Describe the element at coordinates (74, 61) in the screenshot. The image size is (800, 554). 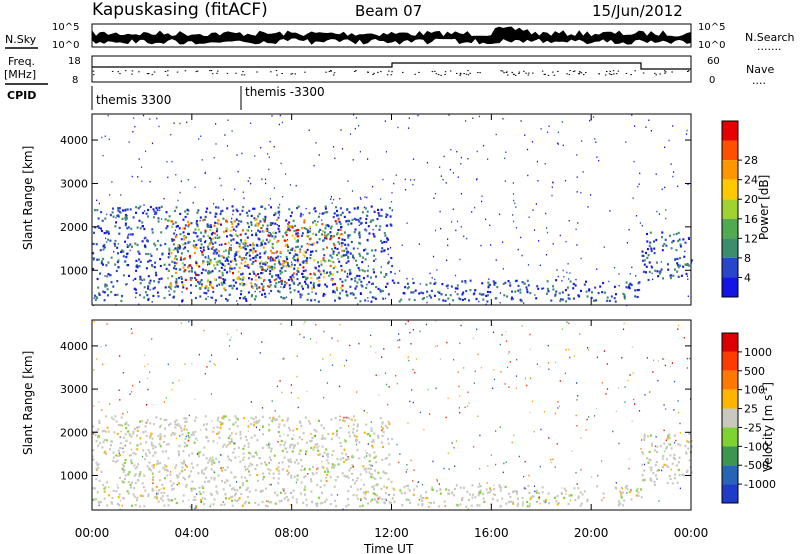
I see `freq-tick-top: 18` at that location.